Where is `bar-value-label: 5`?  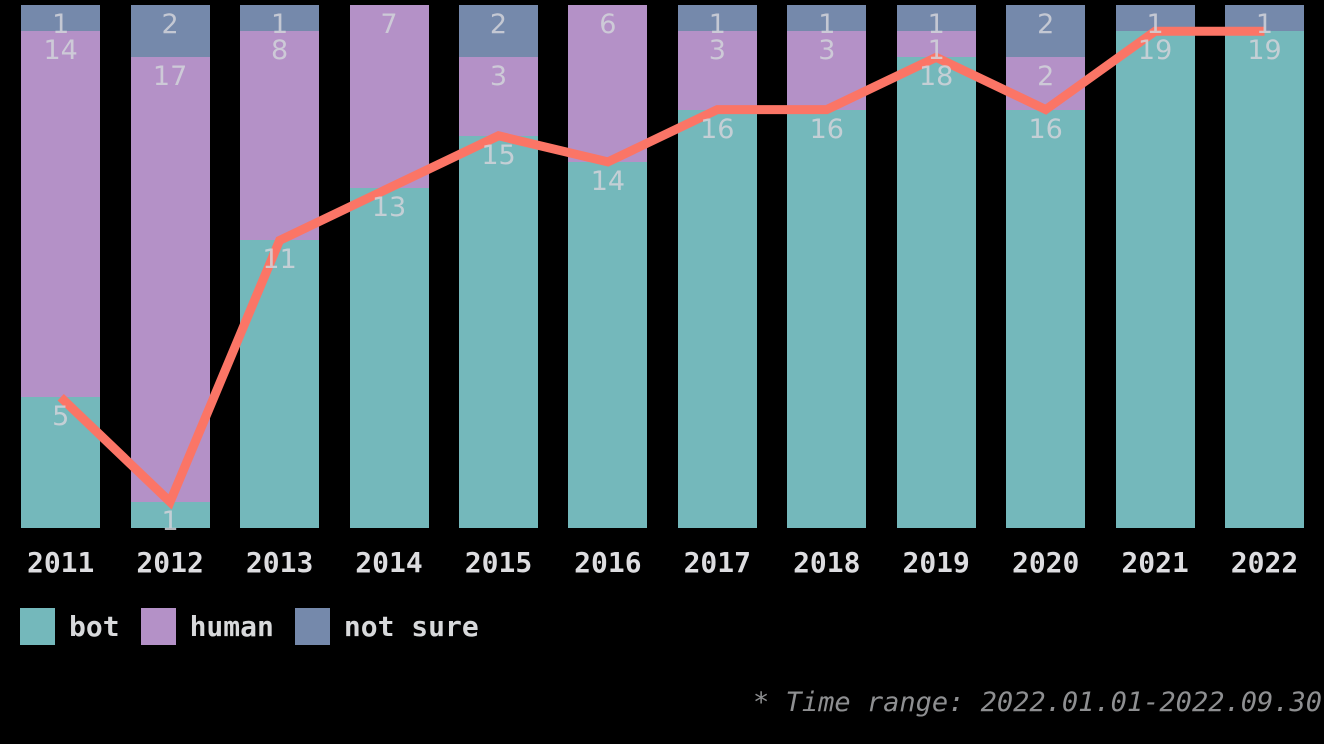
bar-value-label: 5 is located at coordinates (61, 417).